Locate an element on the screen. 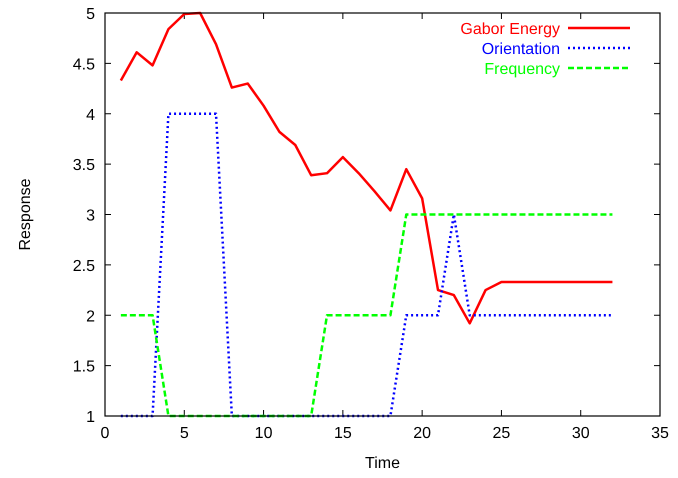 This screenshot has height=478, width=678. y-tick-label: 2.5 is located at coordinates (84, 266).